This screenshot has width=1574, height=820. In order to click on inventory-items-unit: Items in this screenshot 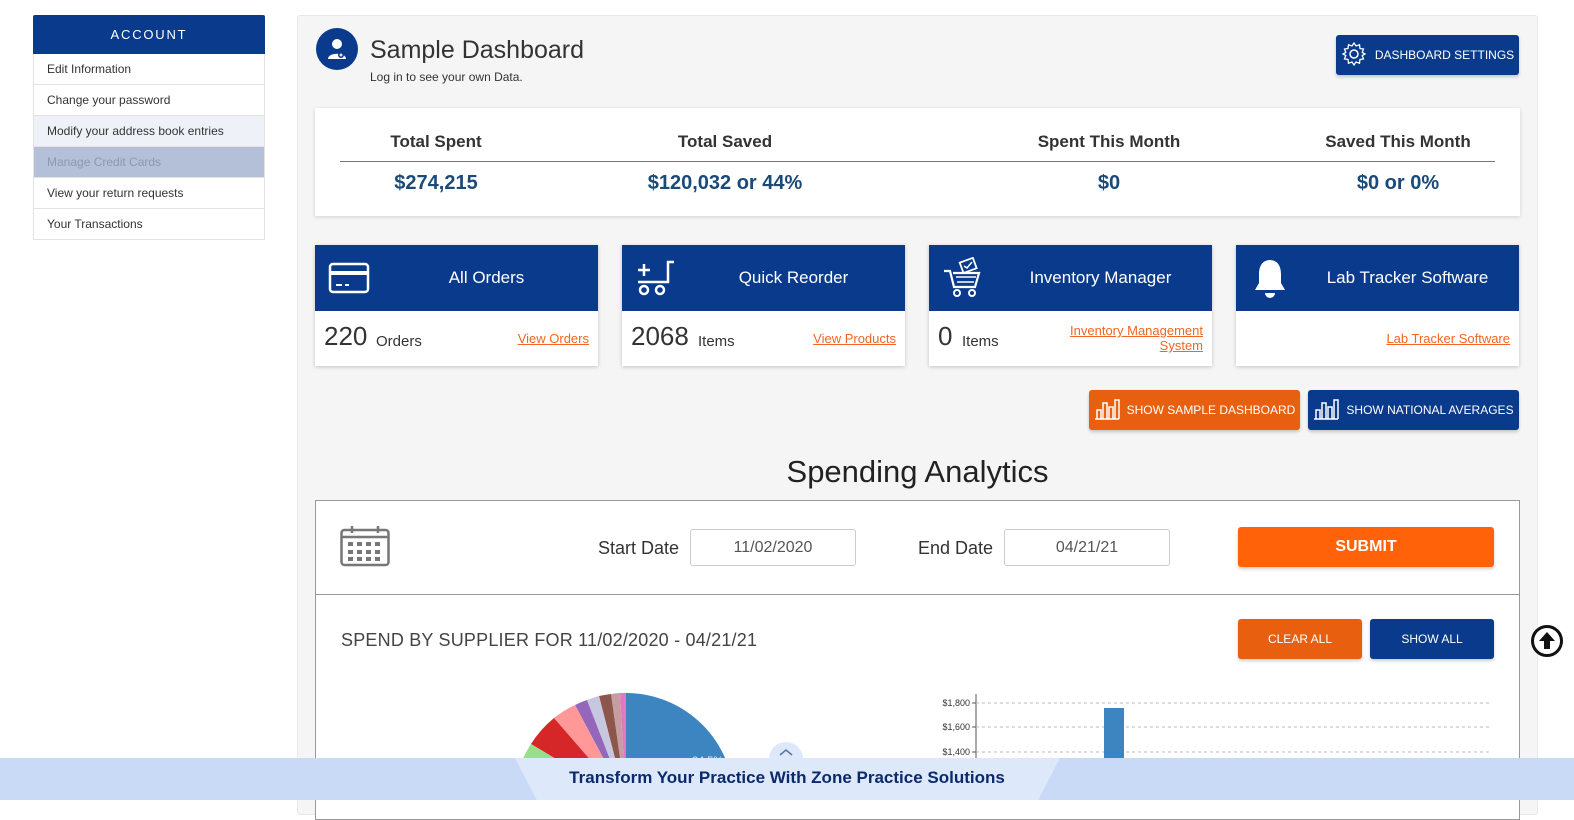, I will do `click(980, 341)`.